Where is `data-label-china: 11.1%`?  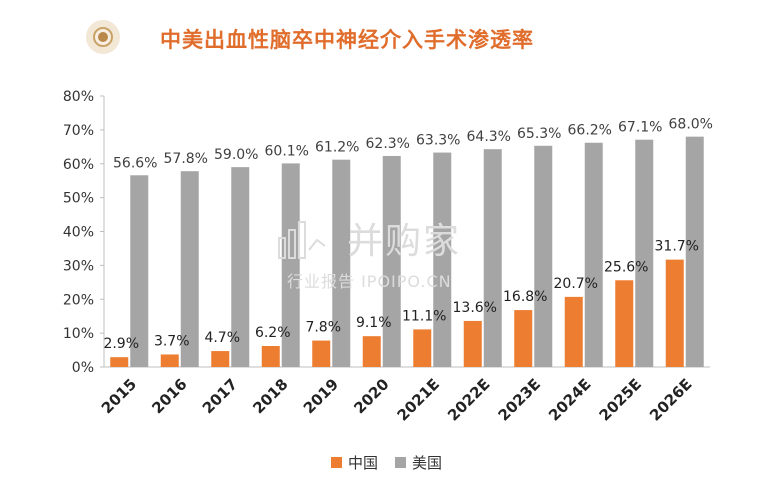 data-label-china: 11.1% is located at coordinates (424, 316).